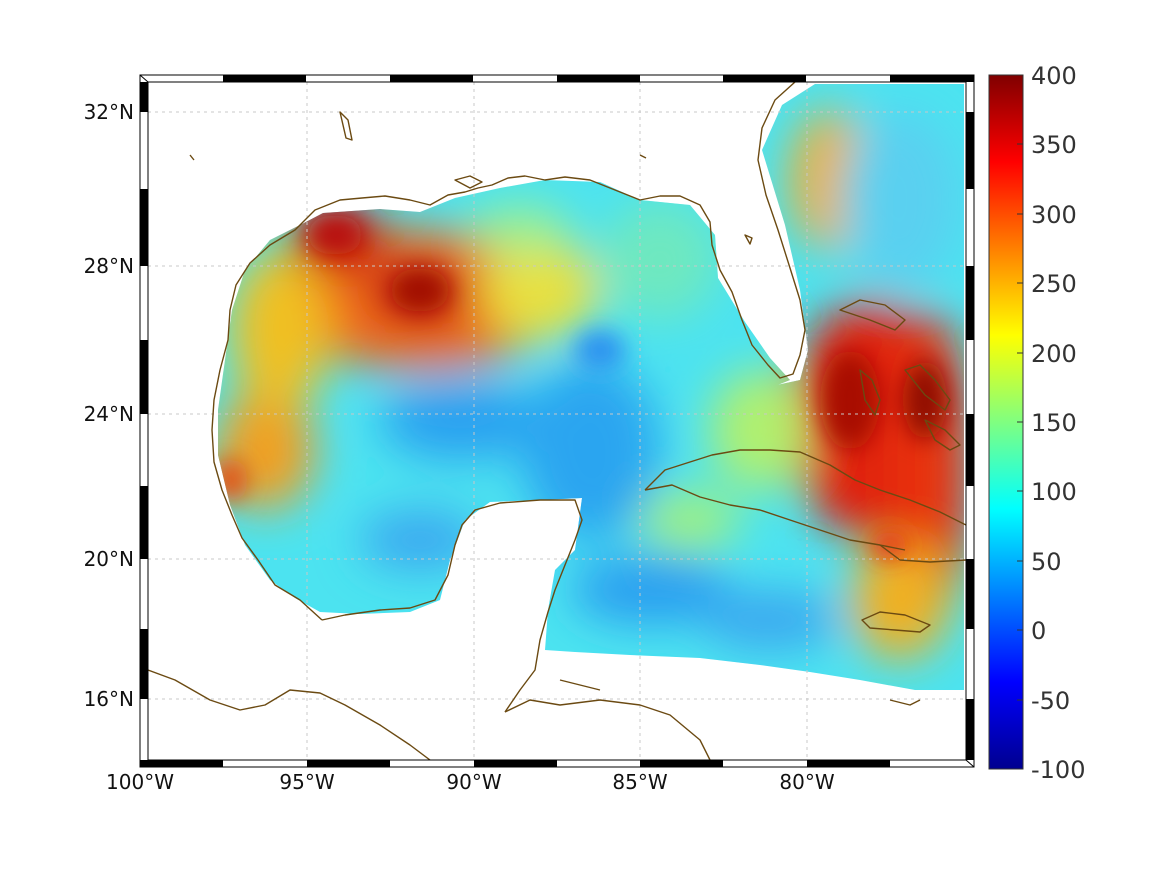 The width and height of the screenshot is (1167, 875). What do you see at coordinates (1054, 145) in the screenshot?
I see `colorbar-tick-label: 350` at bounding box center [1054, 145].